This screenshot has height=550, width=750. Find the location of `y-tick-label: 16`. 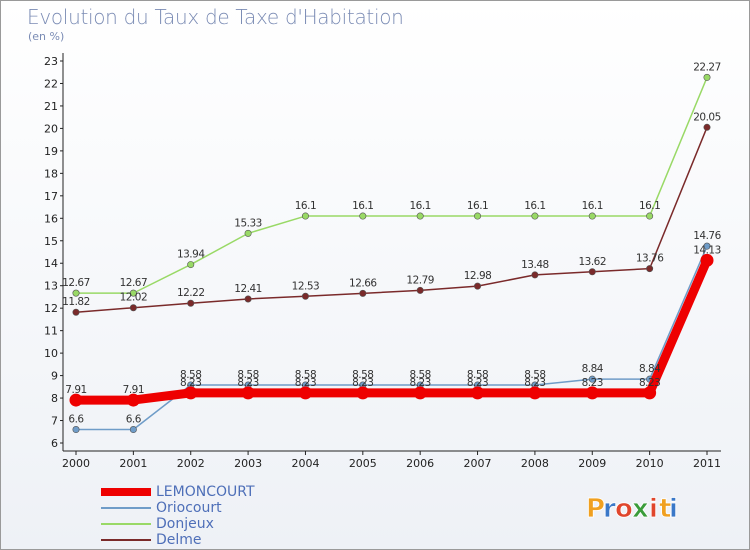

y-tick-label: 16 is located at coordinates (51, 218).